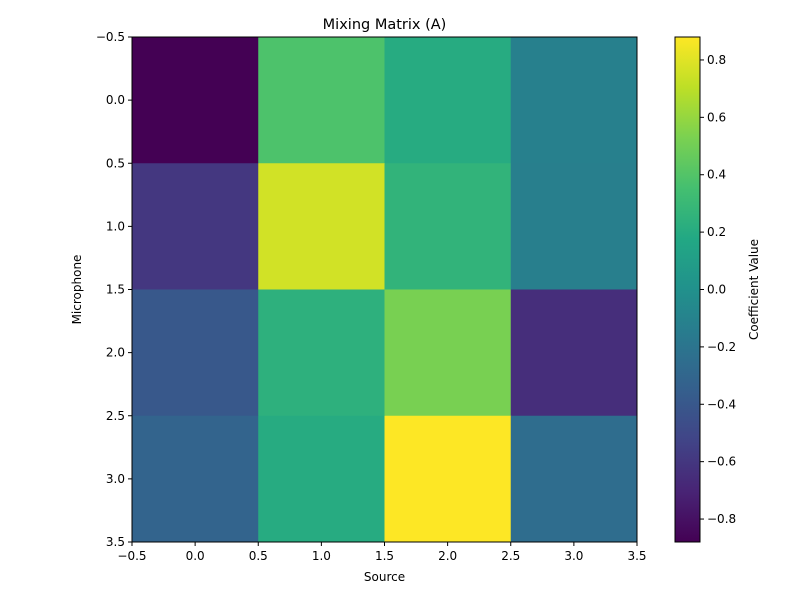  Describe the element at coordinates (510, 556) in the screenshot. I see `x-tick-label: 2.5` at that location.